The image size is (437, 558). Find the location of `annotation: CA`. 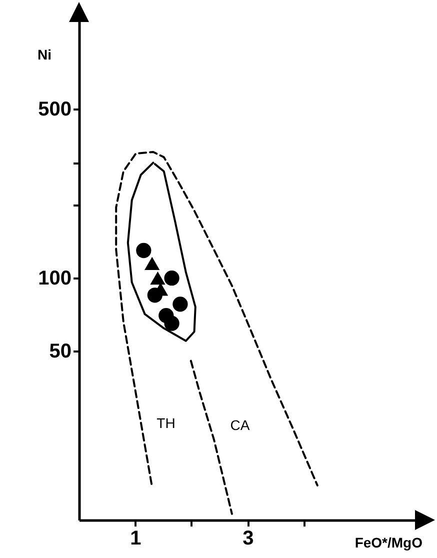

annotation: CA is located at coordinates (240, 425).